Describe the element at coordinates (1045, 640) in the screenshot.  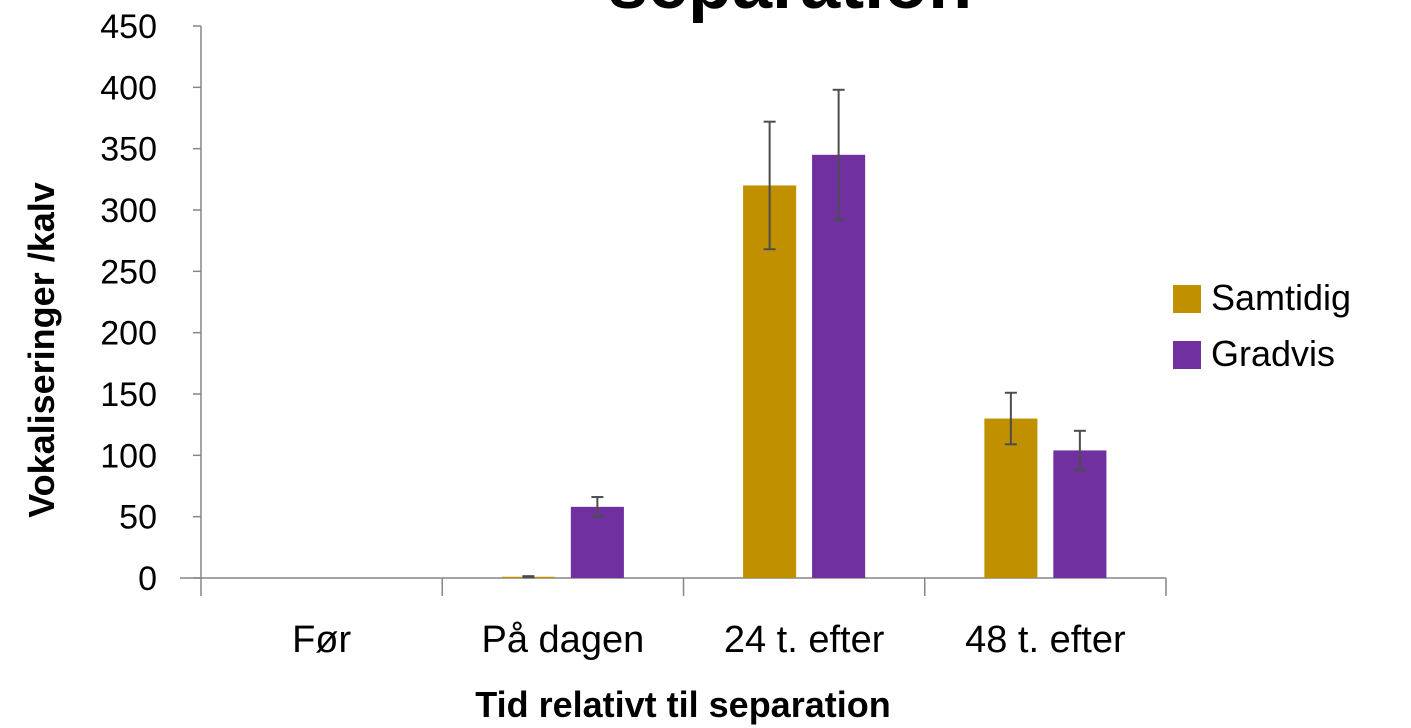
I see `x-tick-label: 48 t. efter` at that location.